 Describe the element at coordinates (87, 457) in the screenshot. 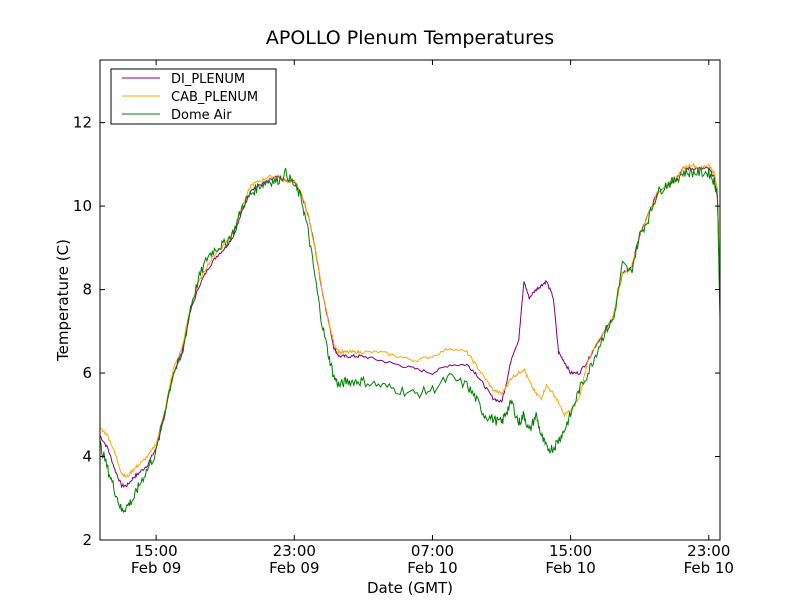

I see `y-tick-label: 4` at that location.